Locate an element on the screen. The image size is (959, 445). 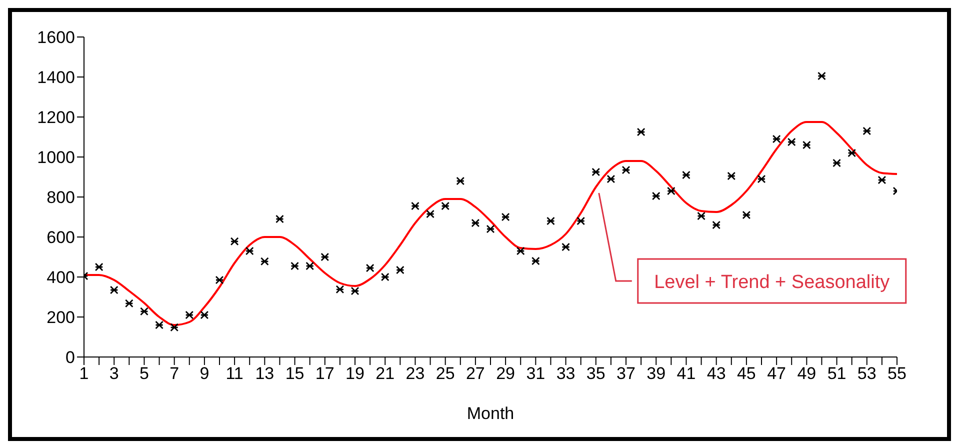
y-tick-label: 800 is located at coordinates (60, 198).